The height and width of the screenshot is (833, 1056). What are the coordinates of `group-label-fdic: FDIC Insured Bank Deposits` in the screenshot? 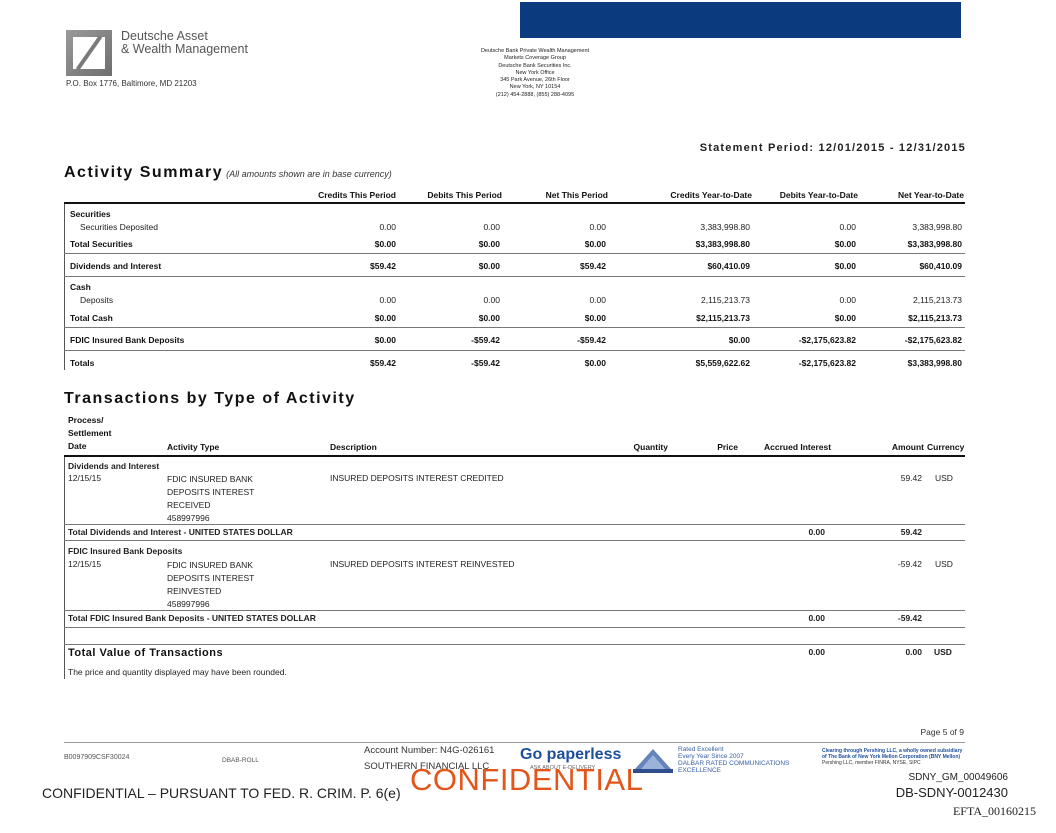 It's located at (125, 551).